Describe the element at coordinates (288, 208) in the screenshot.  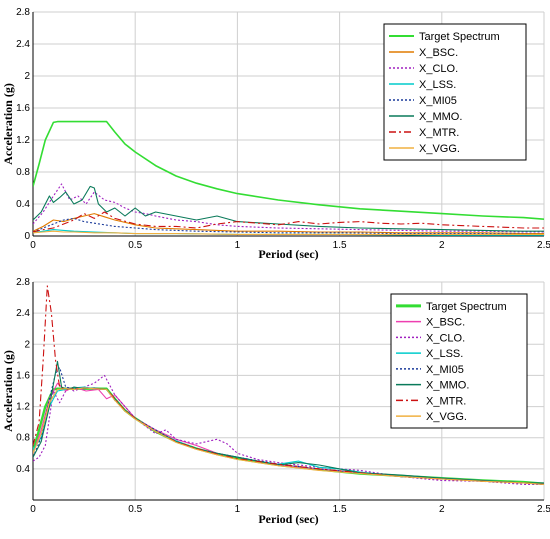
I see `series-line-x-mmo` at that location.